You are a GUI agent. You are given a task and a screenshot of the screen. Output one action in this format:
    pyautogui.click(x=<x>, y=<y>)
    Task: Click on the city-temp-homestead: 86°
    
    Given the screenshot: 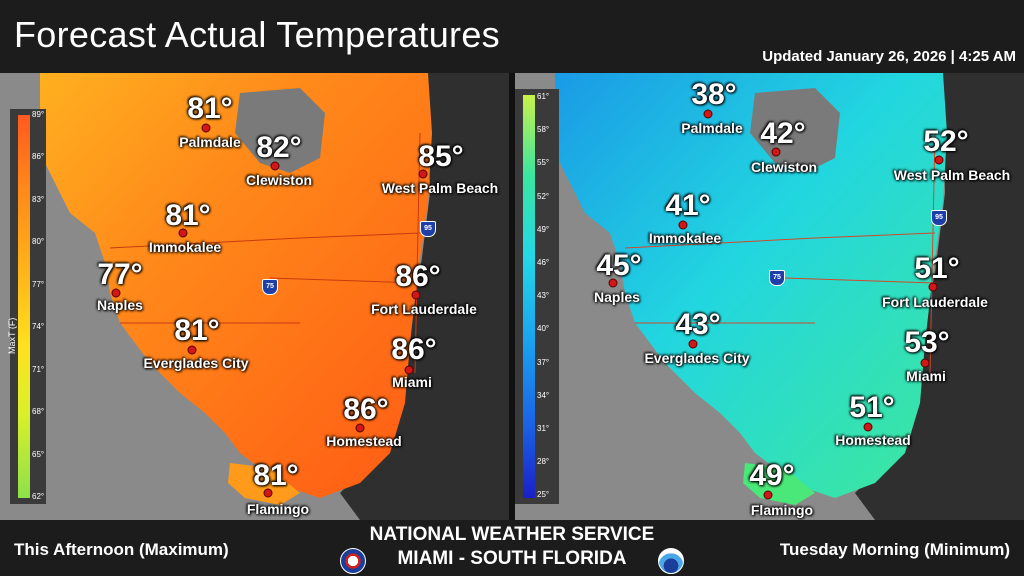 What is the action you would take?
    pyautogui.click(x=366, y=409)
    